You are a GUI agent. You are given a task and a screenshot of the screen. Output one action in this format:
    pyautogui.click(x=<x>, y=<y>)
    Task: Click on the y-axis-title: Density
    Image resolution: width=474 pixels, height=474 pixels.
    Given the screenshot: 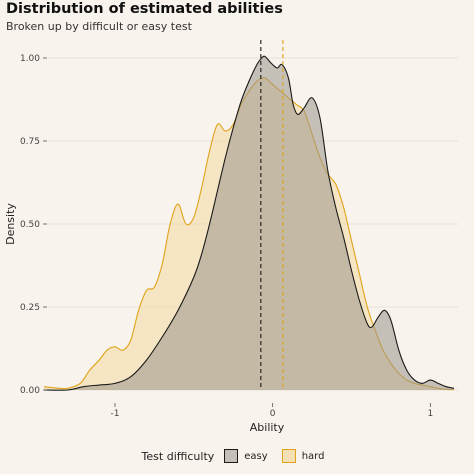 What is the action you would take?
    pyautogui.click(x=10, y=224)
    